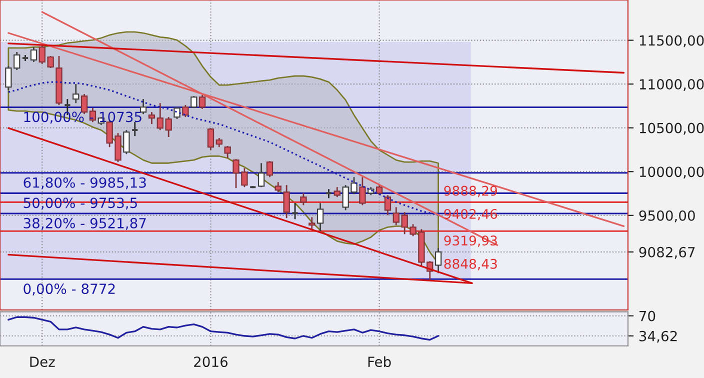 This screenshot has width=704, height=378. I want to click on x-tick-label: Feb, so click(379, 362).